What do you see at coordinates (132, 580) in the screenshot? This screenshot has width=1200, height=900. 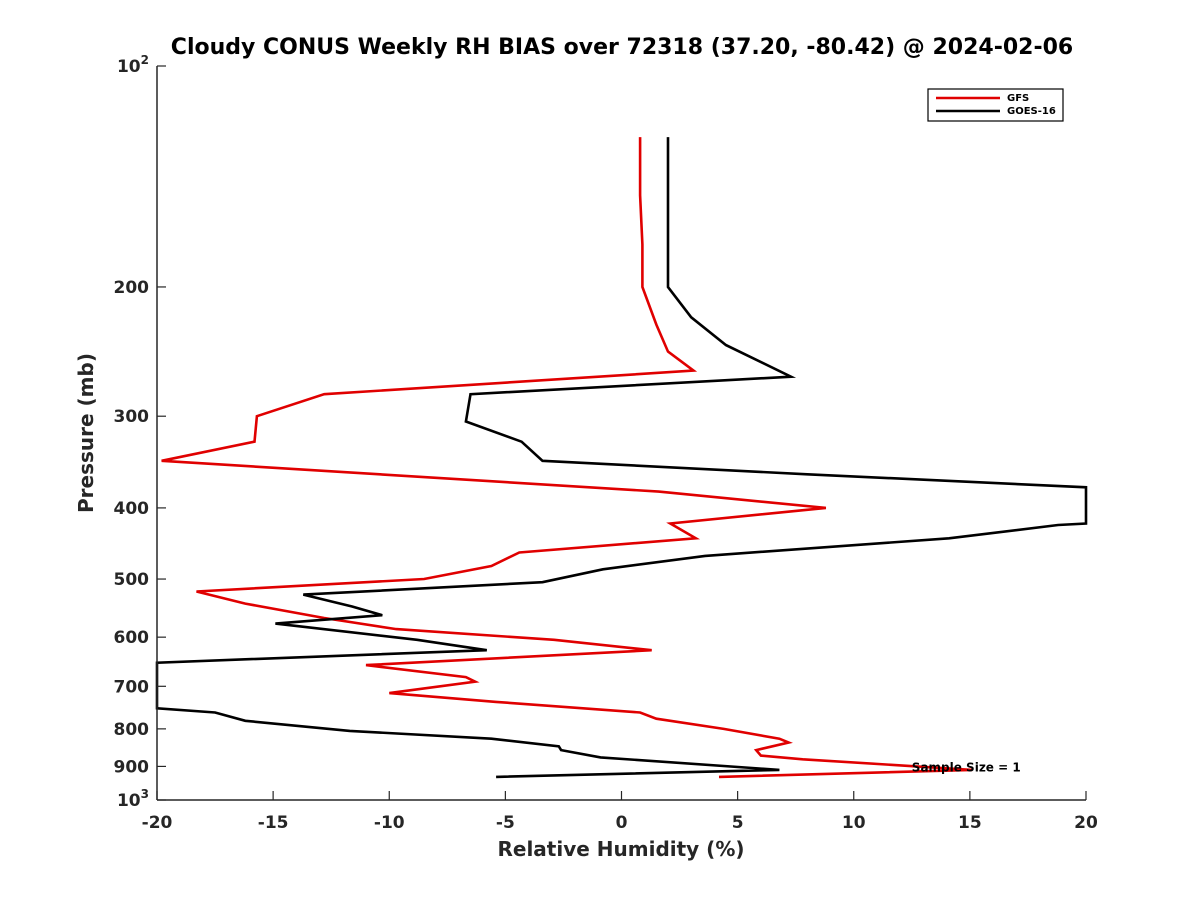 I see `y-tick-label: 500` at bounding box center [132, 580].